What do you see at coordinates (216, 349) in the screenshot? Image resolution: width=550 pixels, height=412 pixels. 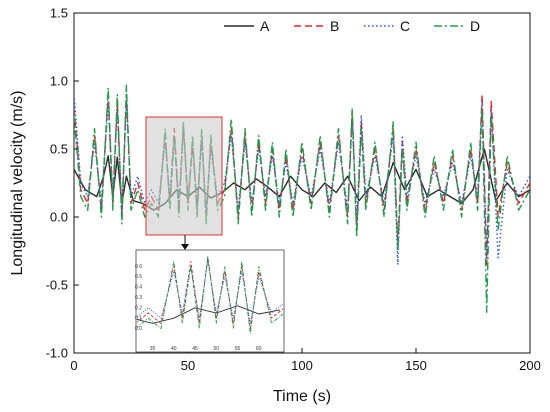 I see `inset-x-tick-label: 50` at bounding box center [216, 349].